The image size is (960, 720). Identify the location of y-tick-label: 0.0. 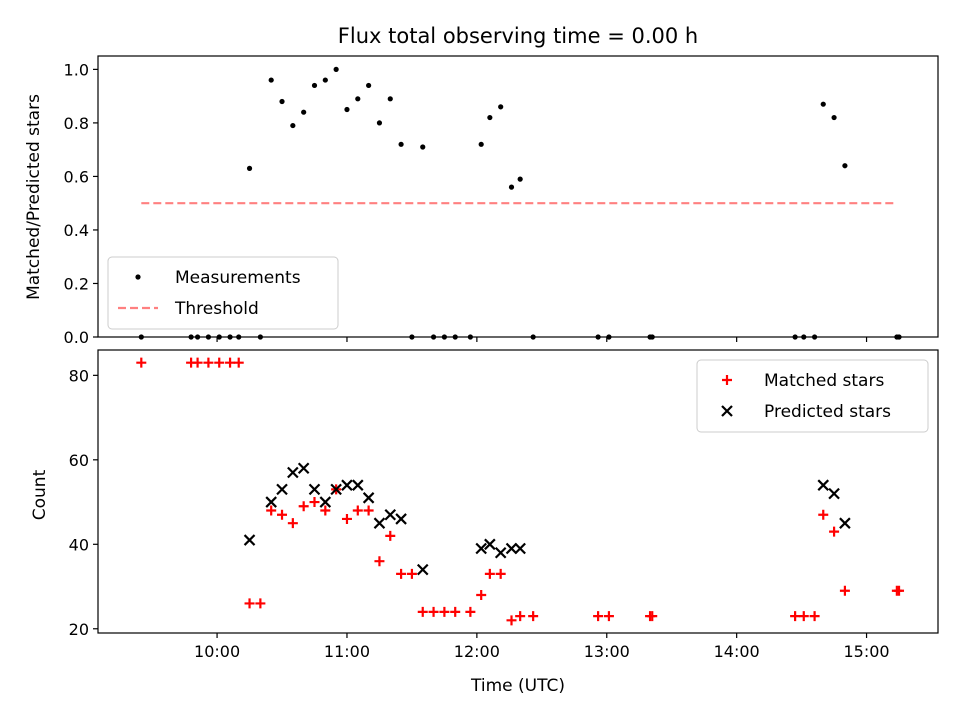
(76, 337).